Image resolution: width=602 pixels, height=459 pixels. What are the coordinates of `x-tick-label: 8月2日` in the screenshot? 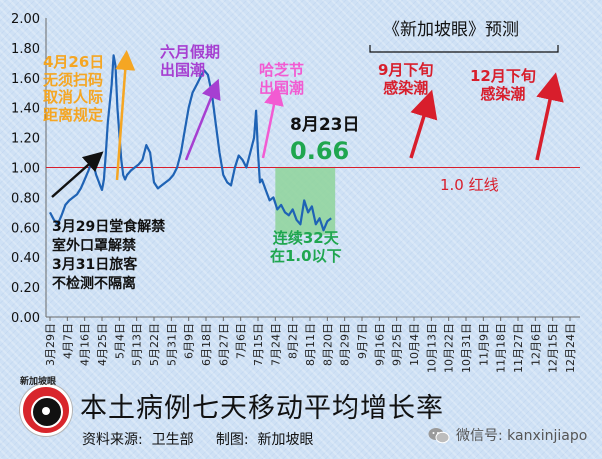 It's located at (293, 341).